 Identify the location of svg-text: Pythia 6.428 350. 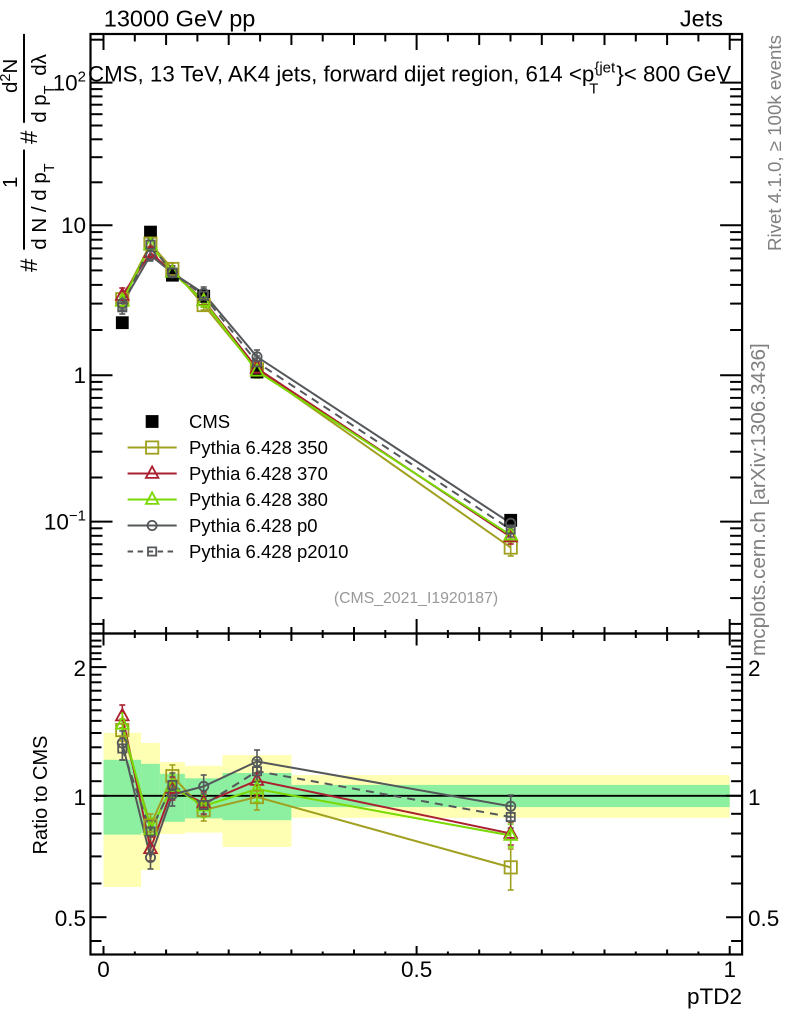
(258, 447).